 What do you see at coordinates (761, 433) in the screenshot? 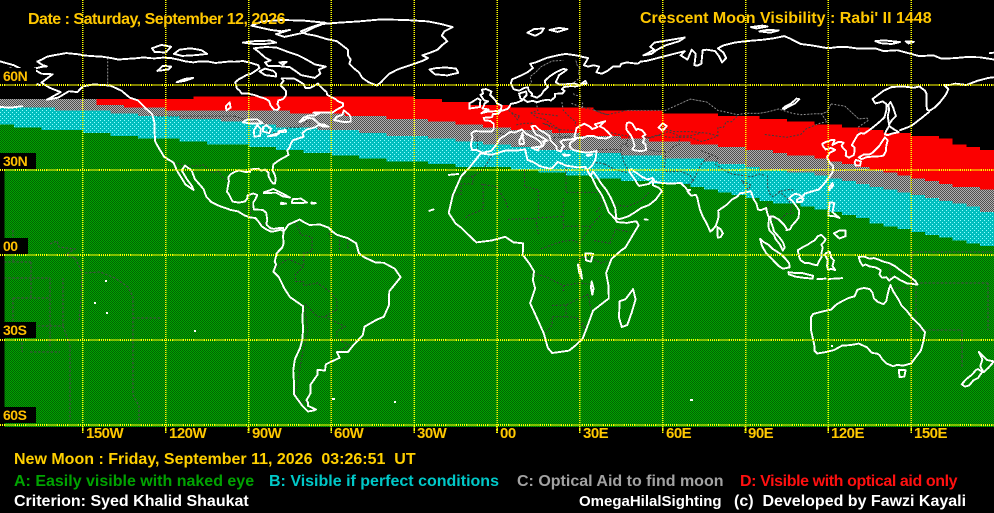
I see `svg-text: 90E` at bounding box center [761, 433].